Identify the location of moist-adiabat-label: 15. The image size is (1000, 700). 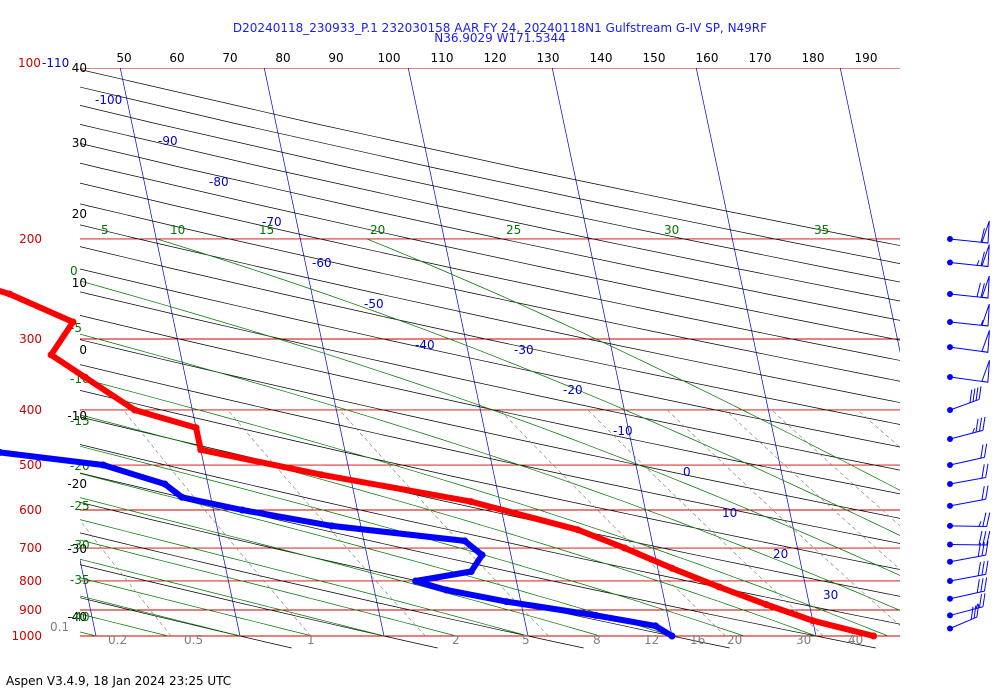
(266, 230).